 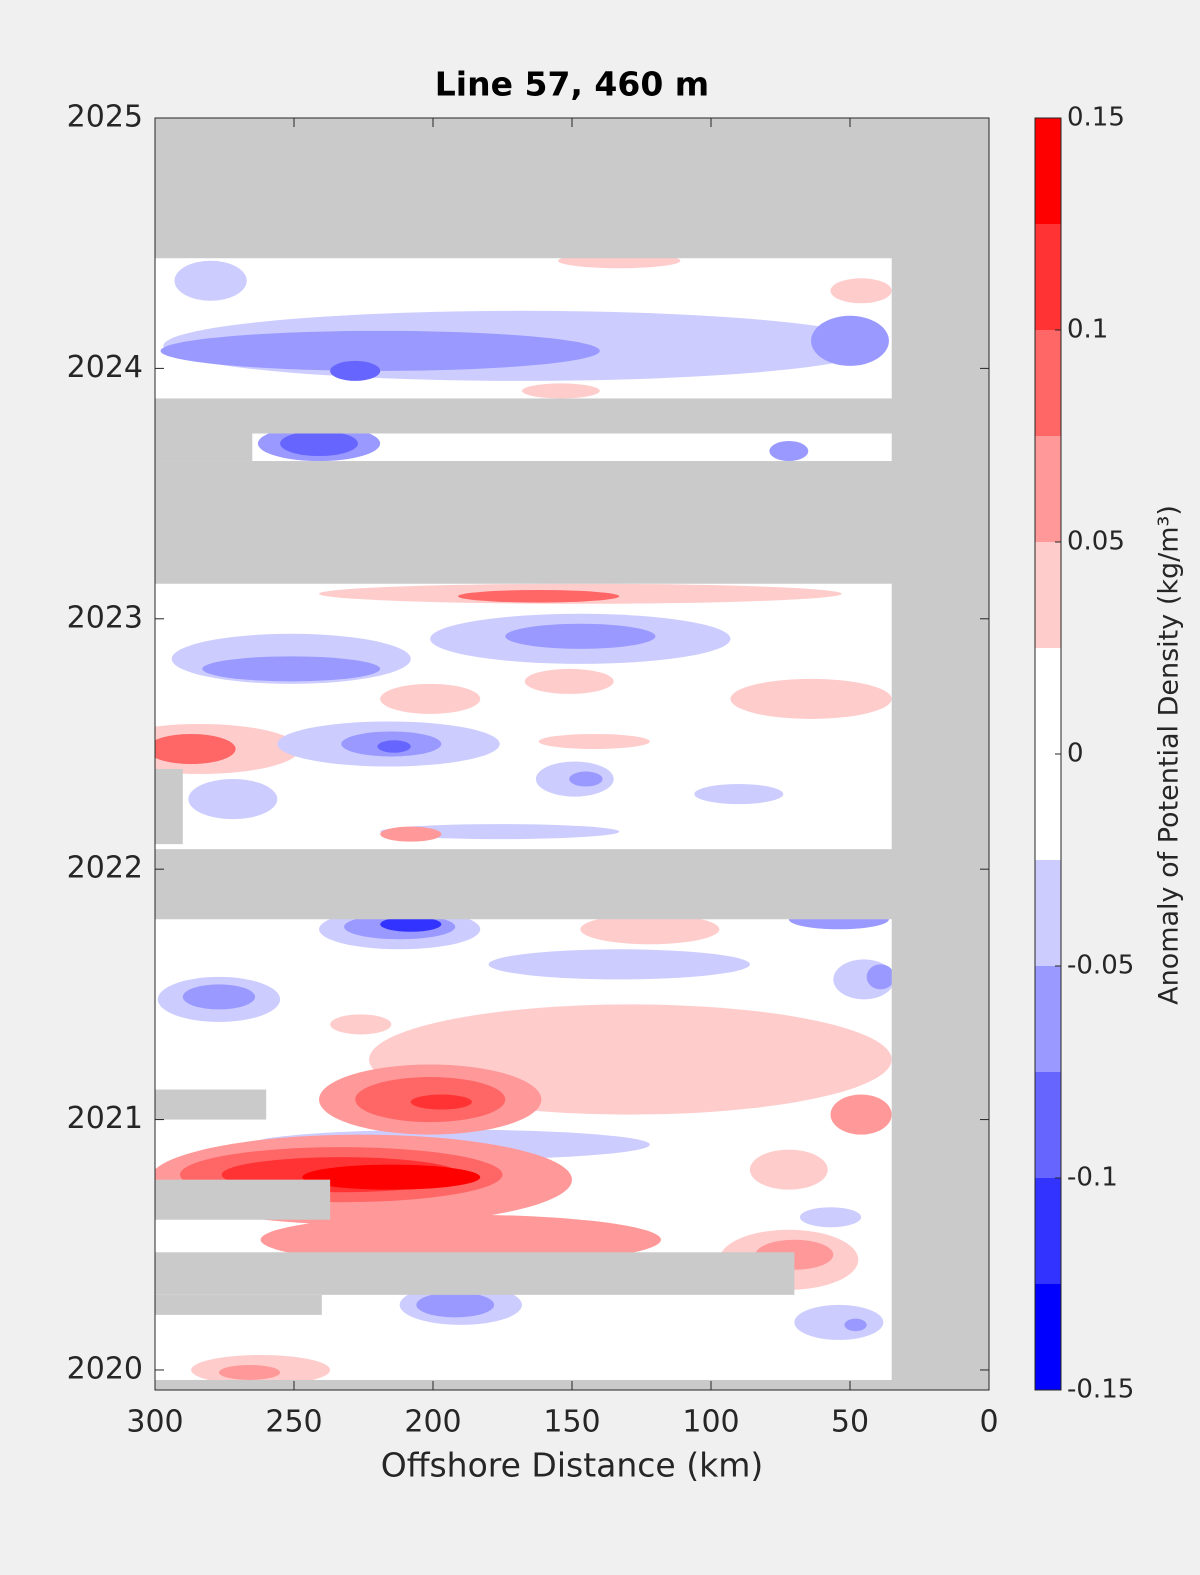 What do you see at coordinates (432, 1422) in the screenshot?
I see `x-tick-label: 200` at bounding box center [432, 1422].